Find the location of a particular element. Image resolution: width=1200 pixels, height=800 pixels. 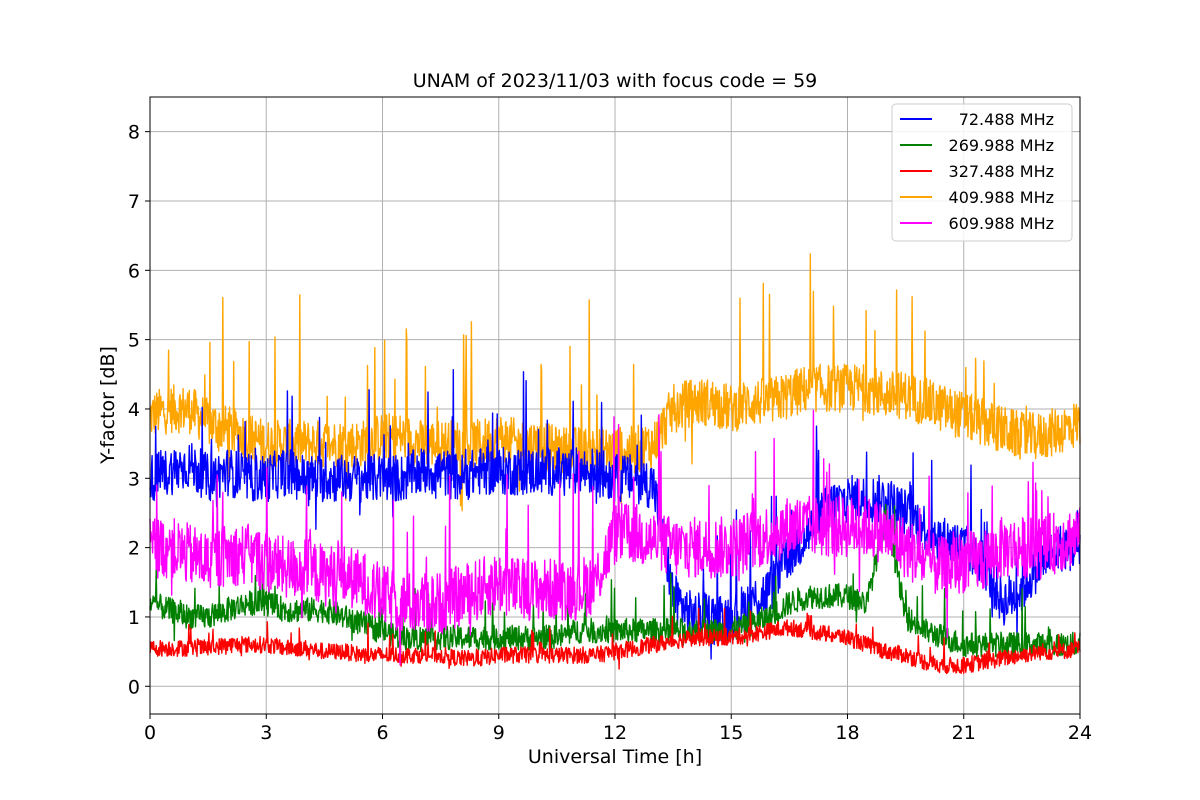

y-tick-label: 0 is located at coordinates (134, 687).